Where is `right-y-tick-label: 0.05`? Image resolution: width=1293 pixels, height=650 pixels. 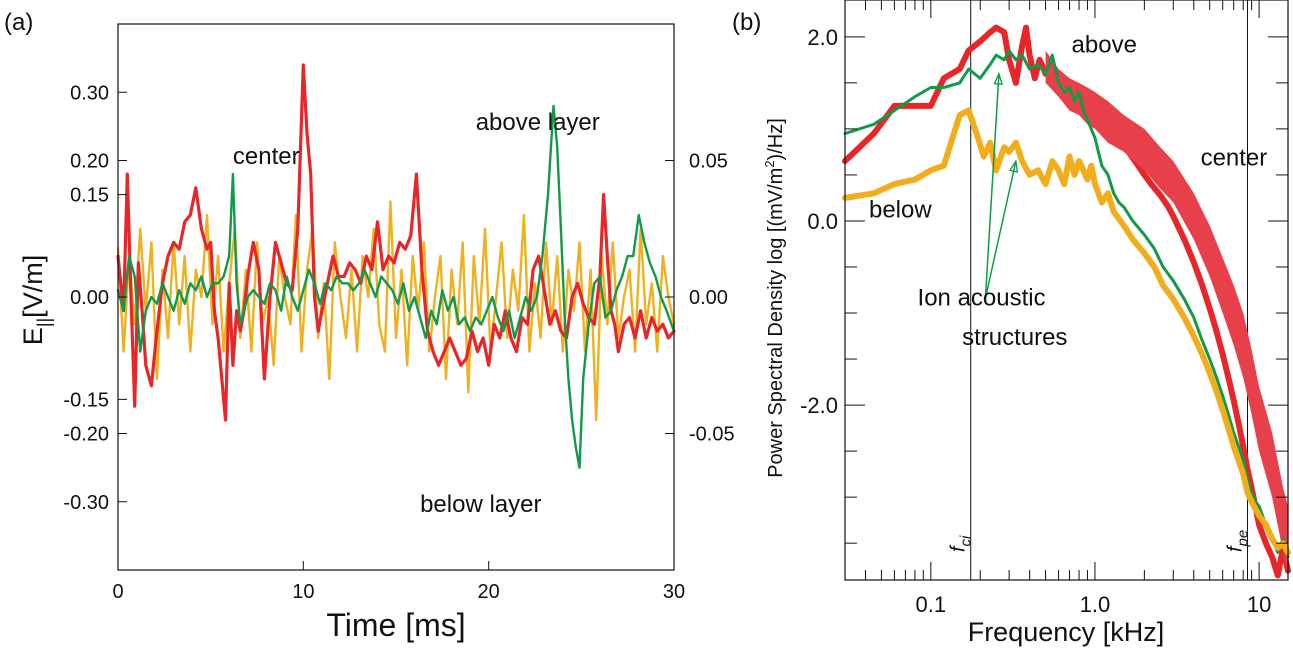
right-y-tick-label: 0.05 is located at coordinates (708, 162).